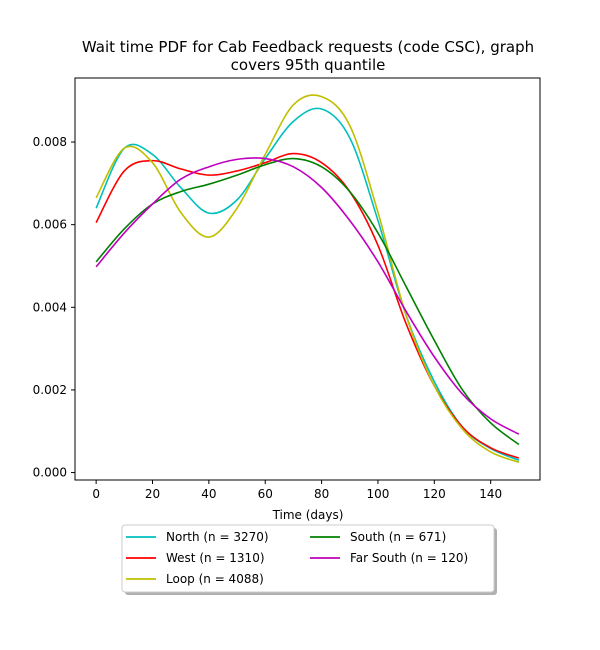  I want to click on chart-title-line2: covers 95th quantile, so click(308, 65).